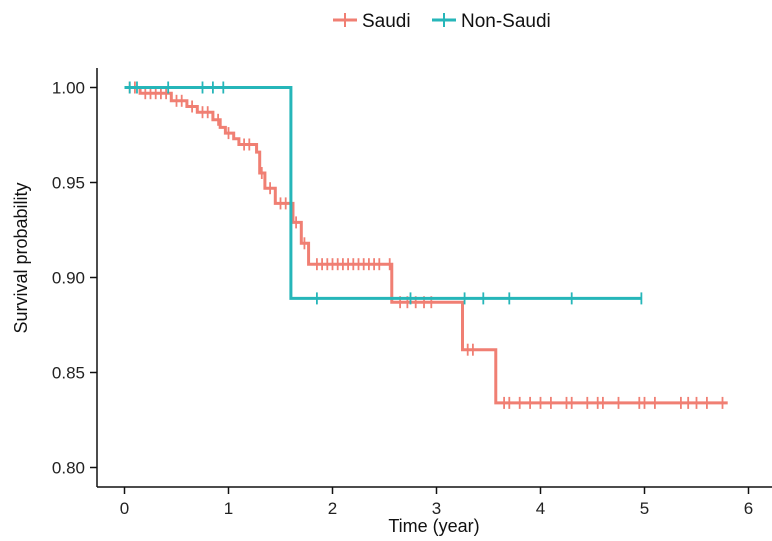 This screenshot has height=541, width=772. I want to click on y-axis-title: Survival probability, so click(21, 257).